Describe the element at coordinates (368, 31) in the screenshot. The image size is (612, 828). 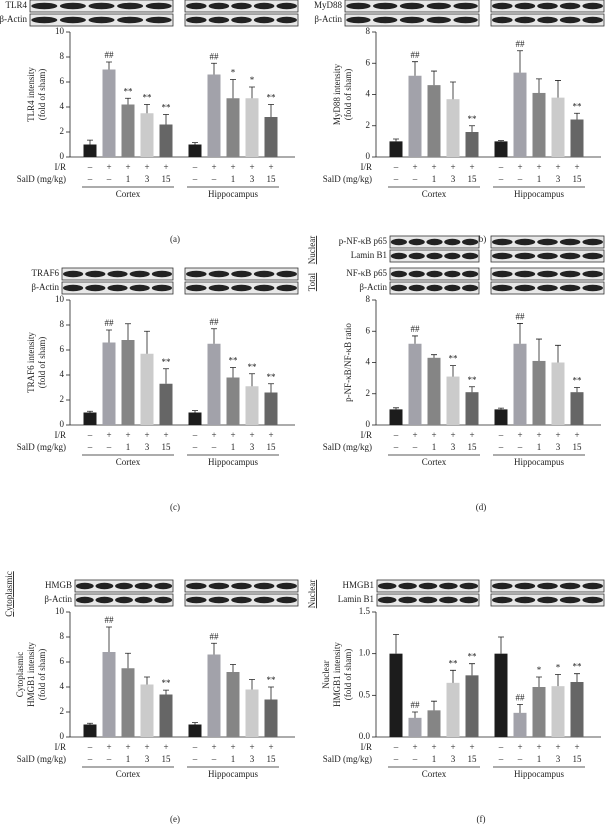
I see `y-tick-label: 8` at that location.